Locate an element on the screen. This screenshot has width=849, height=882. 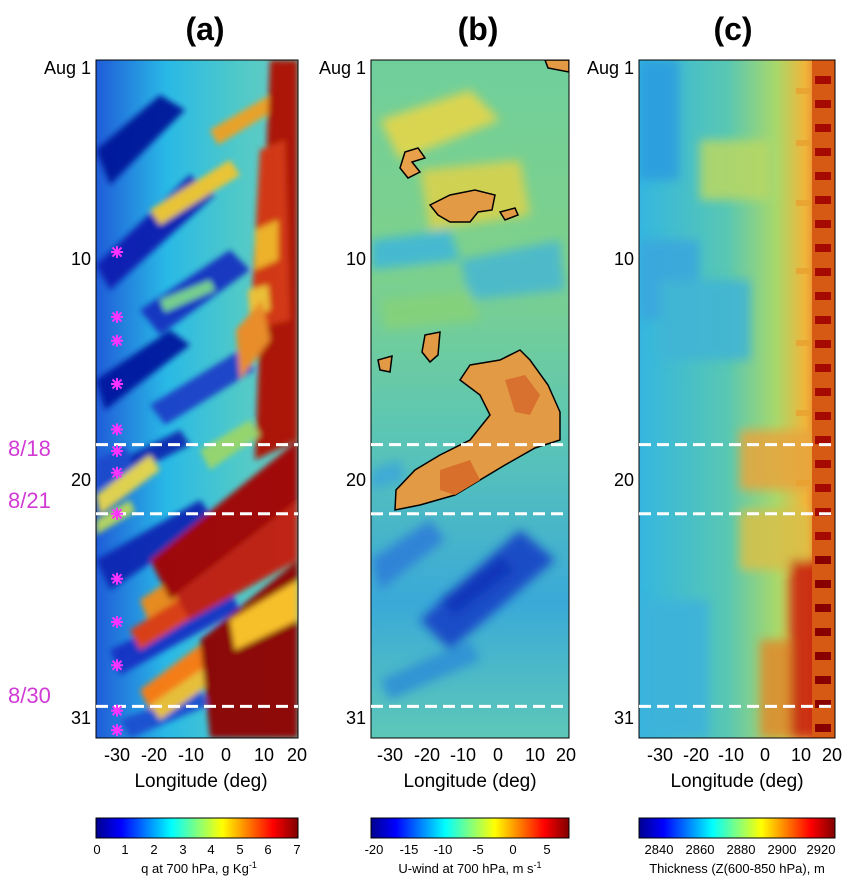
panel-b-x-ticks: -30 -20 -10 0 10 20 is located at coordinates (476, 755).